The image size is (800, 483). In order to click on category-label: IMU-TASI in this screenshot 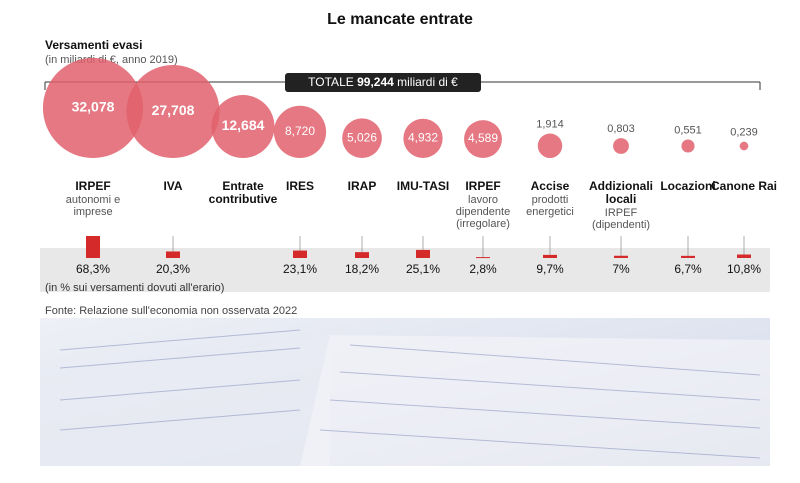, I will do `click(423, 186)`.